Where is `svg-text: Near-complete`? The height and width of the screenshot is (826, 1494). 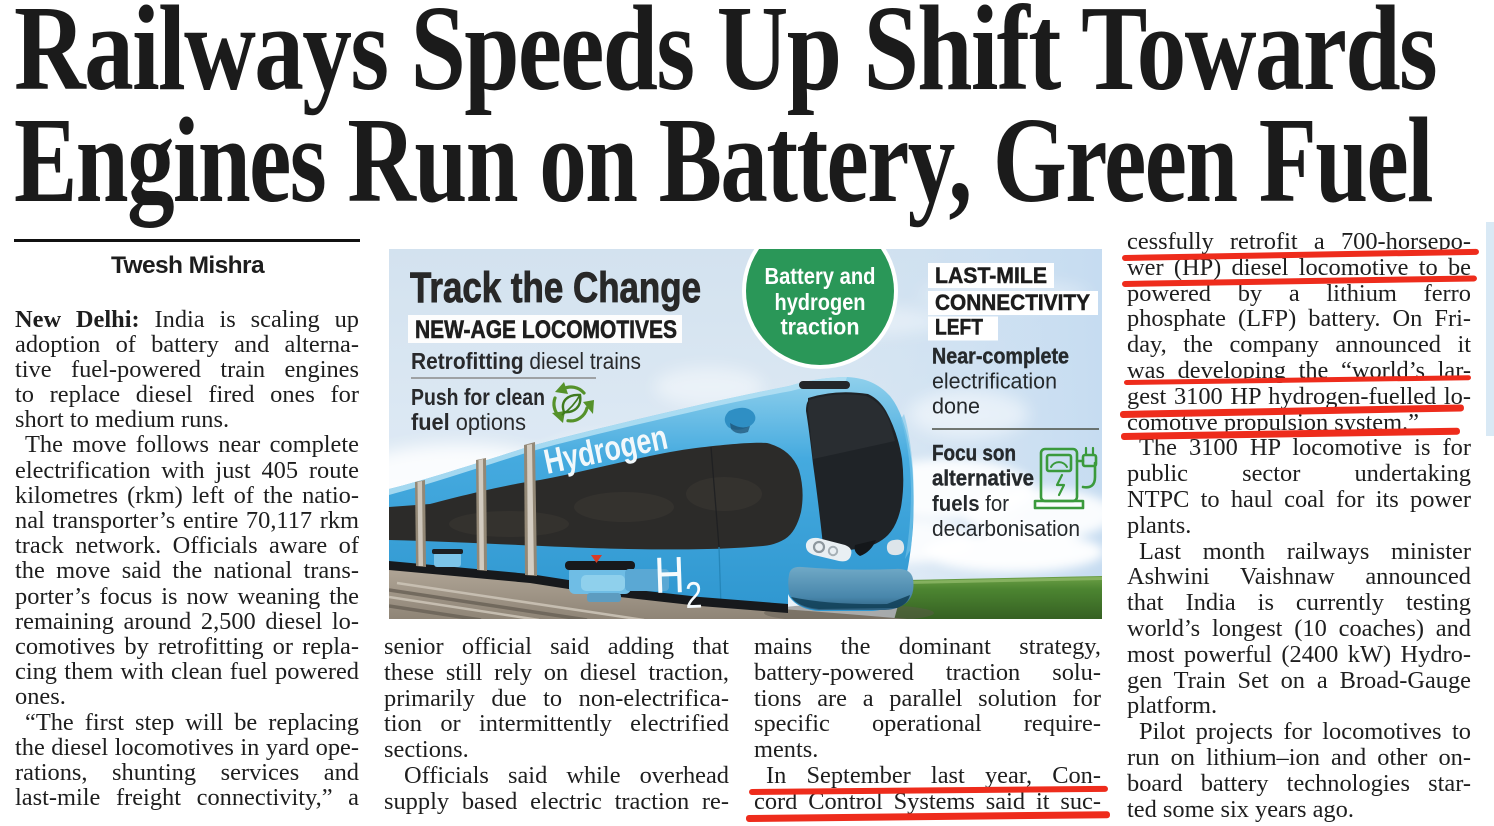
svg-text: Near-complete is located at coordinates (1000, 356).